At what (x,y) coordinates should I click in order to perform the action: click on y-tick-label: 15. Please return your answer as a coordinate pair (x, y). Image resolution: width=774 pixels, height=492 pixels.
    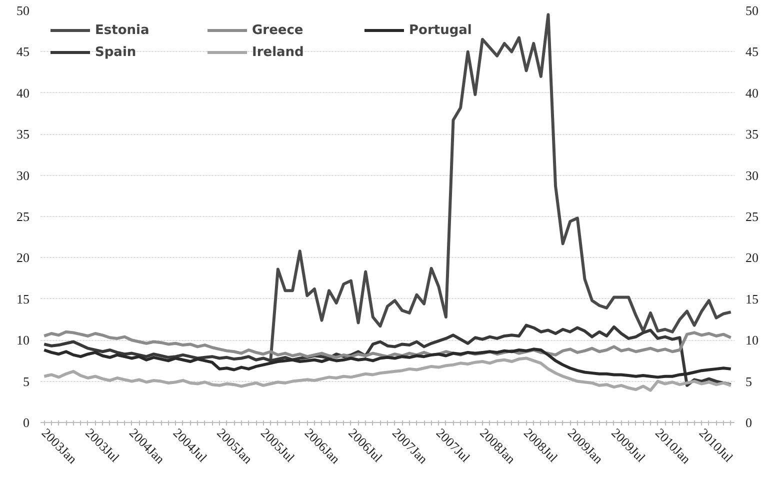
    Looking at the image, I should click on (23, 298).